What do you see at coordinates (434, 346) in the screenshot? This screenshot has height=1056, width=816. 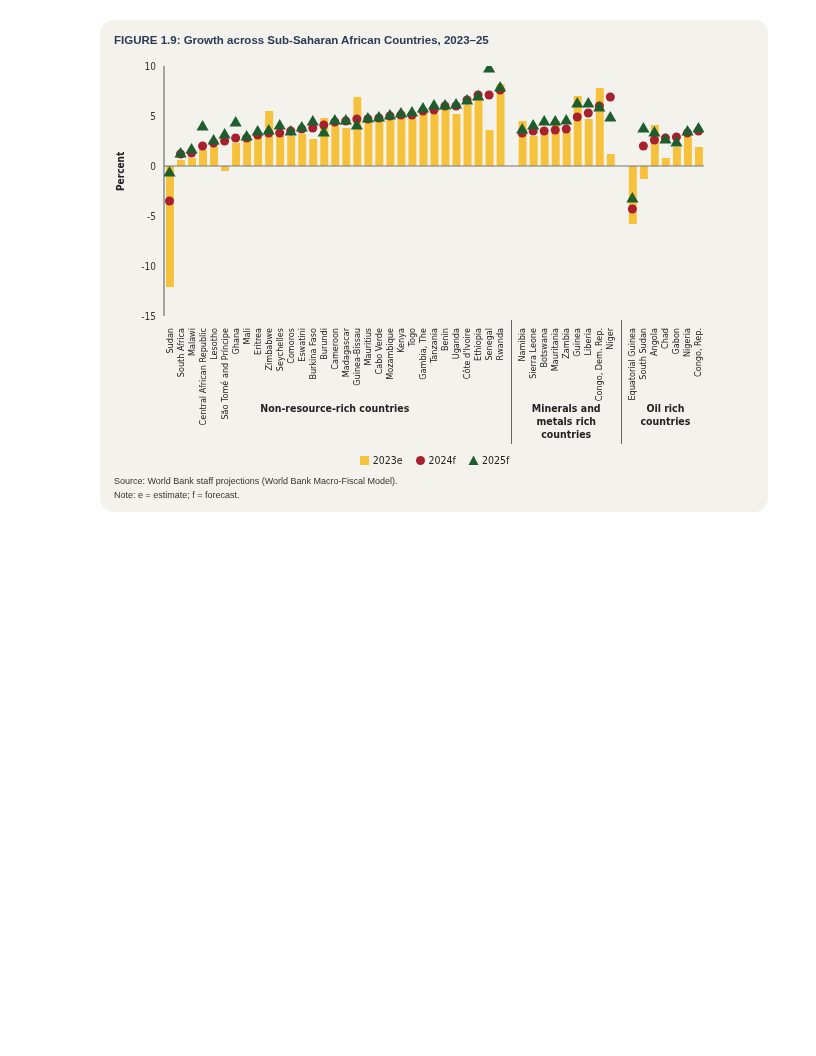 I see `x-tick-label: Tanzania` at bounding box center [434, 346].